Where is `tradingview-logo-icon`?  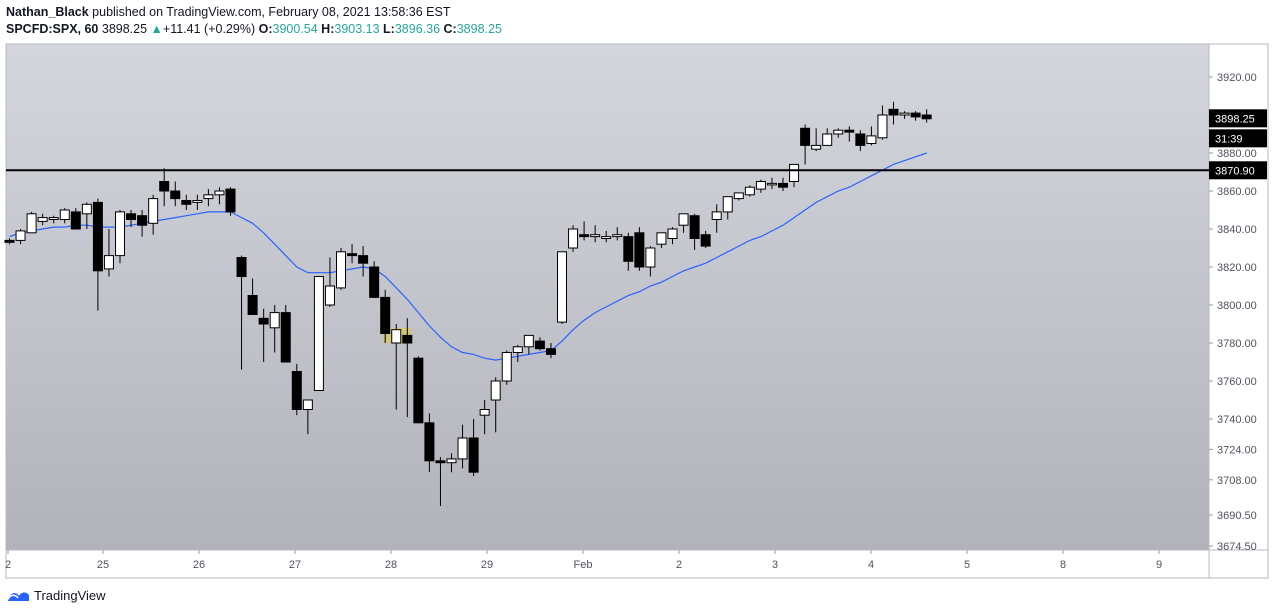 tradingview-logo-icon is located at coordinates (17, 596).